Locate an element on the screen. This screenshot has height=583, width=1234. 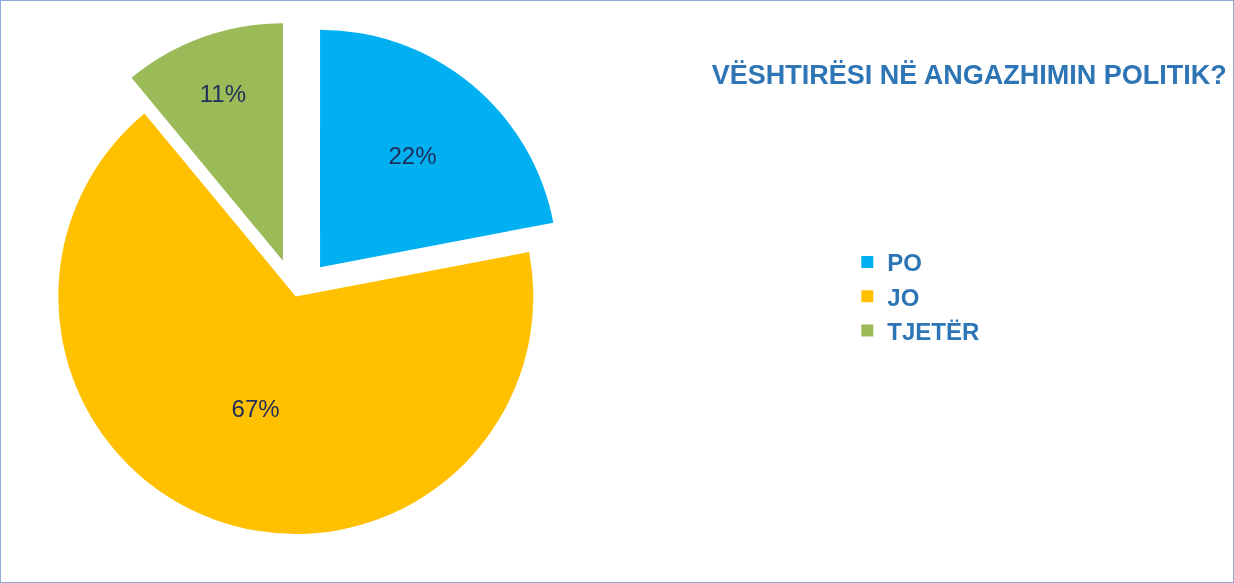
text: VËSHTIRËSI NË ANGAZHIMIN POLITIK? is located at coordinates (969, 74).